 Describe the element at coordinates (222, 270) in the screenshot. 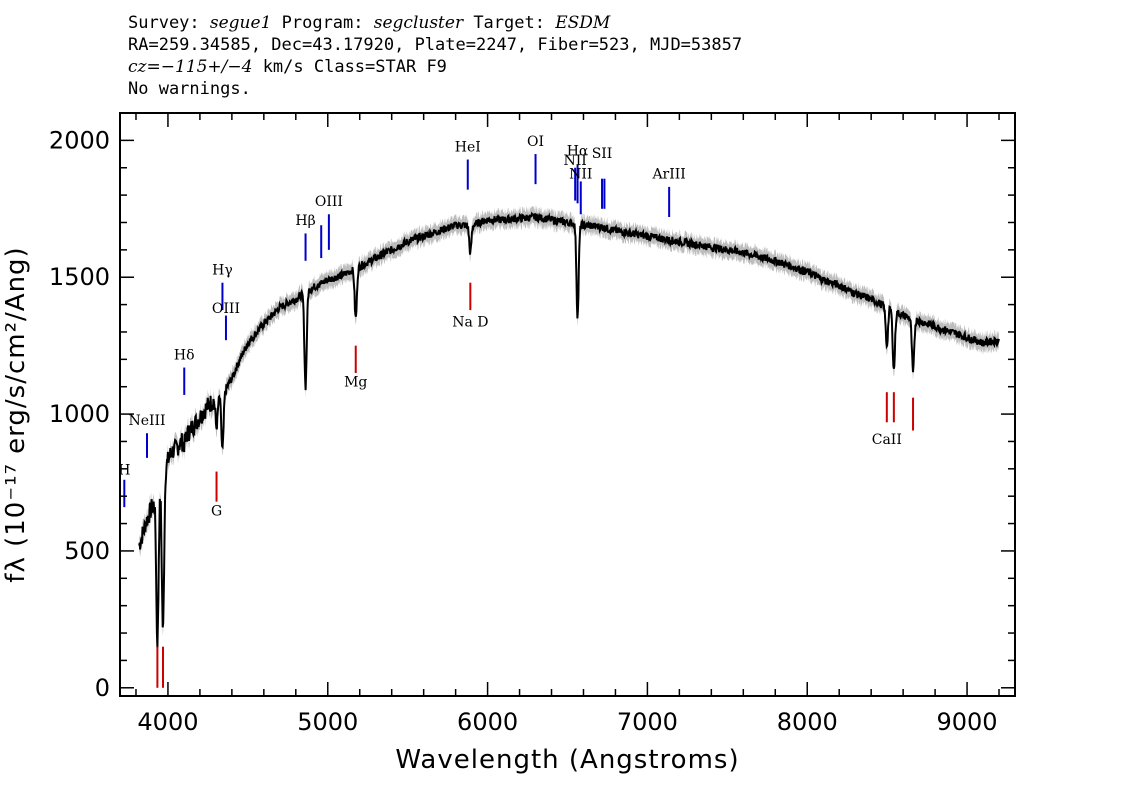

I see `emission-line-label: Hγ` at that location.